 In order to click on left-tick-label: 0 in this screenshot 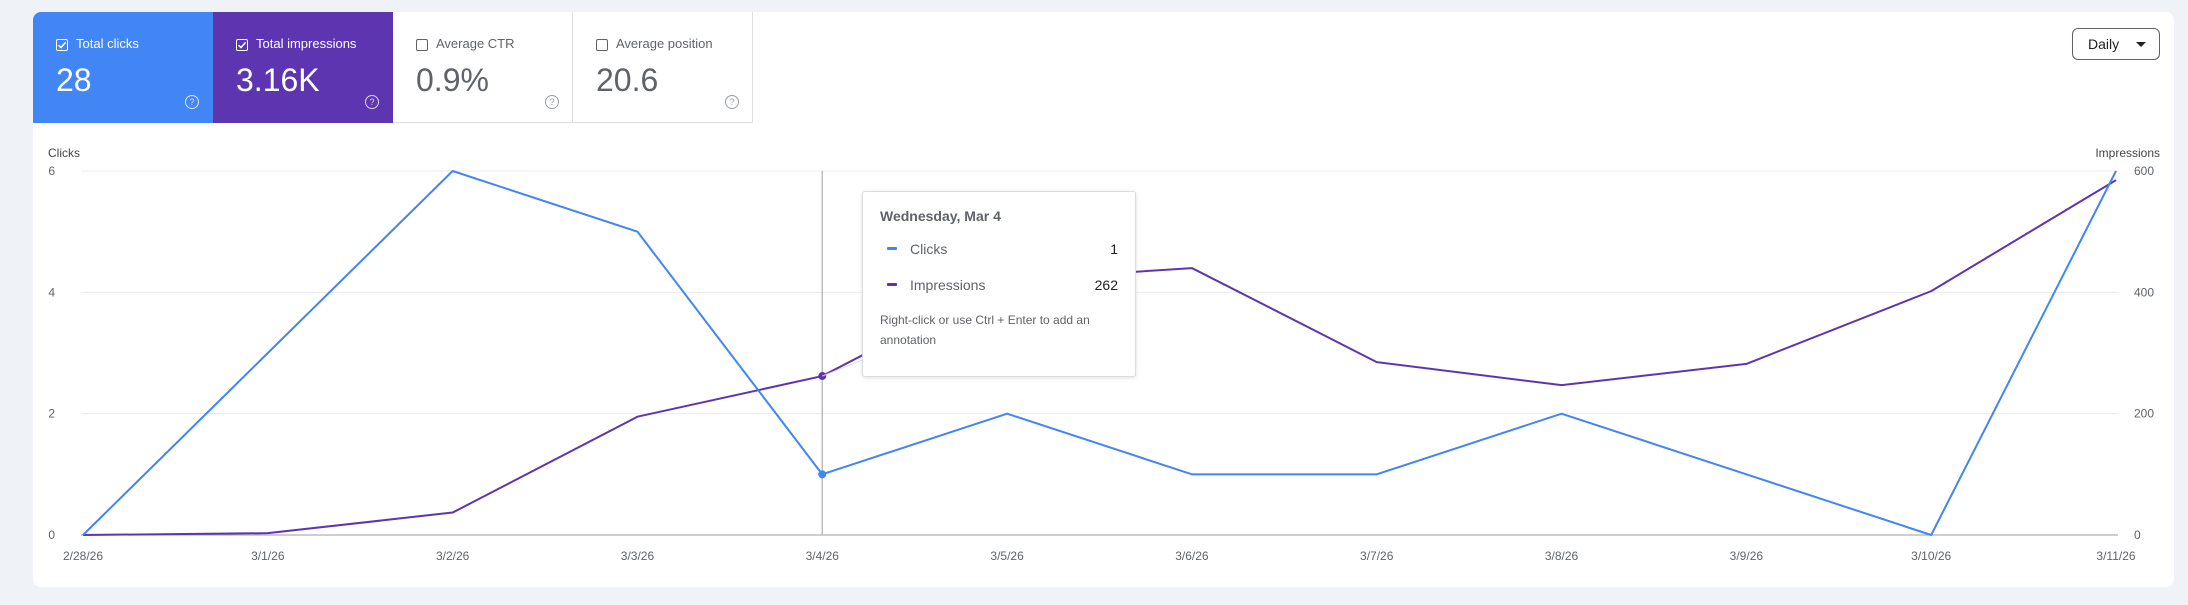, I will do `click(51, 535)`.